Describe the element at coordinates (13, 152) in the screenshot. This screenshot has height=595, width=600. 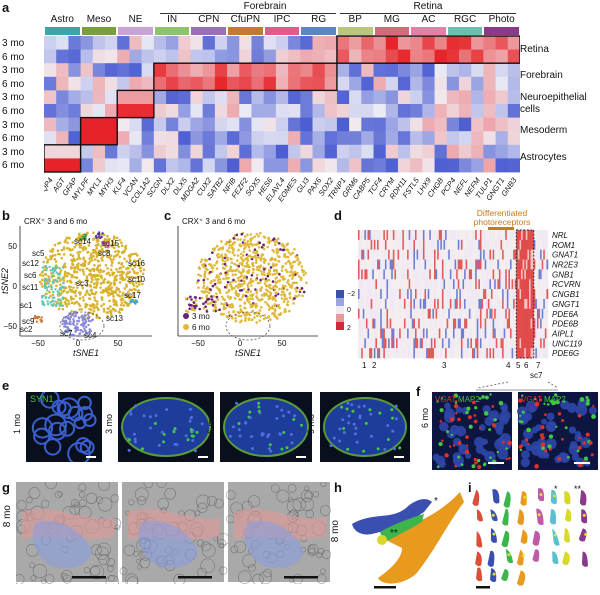
I see `row-label: 3 mo` at that location.